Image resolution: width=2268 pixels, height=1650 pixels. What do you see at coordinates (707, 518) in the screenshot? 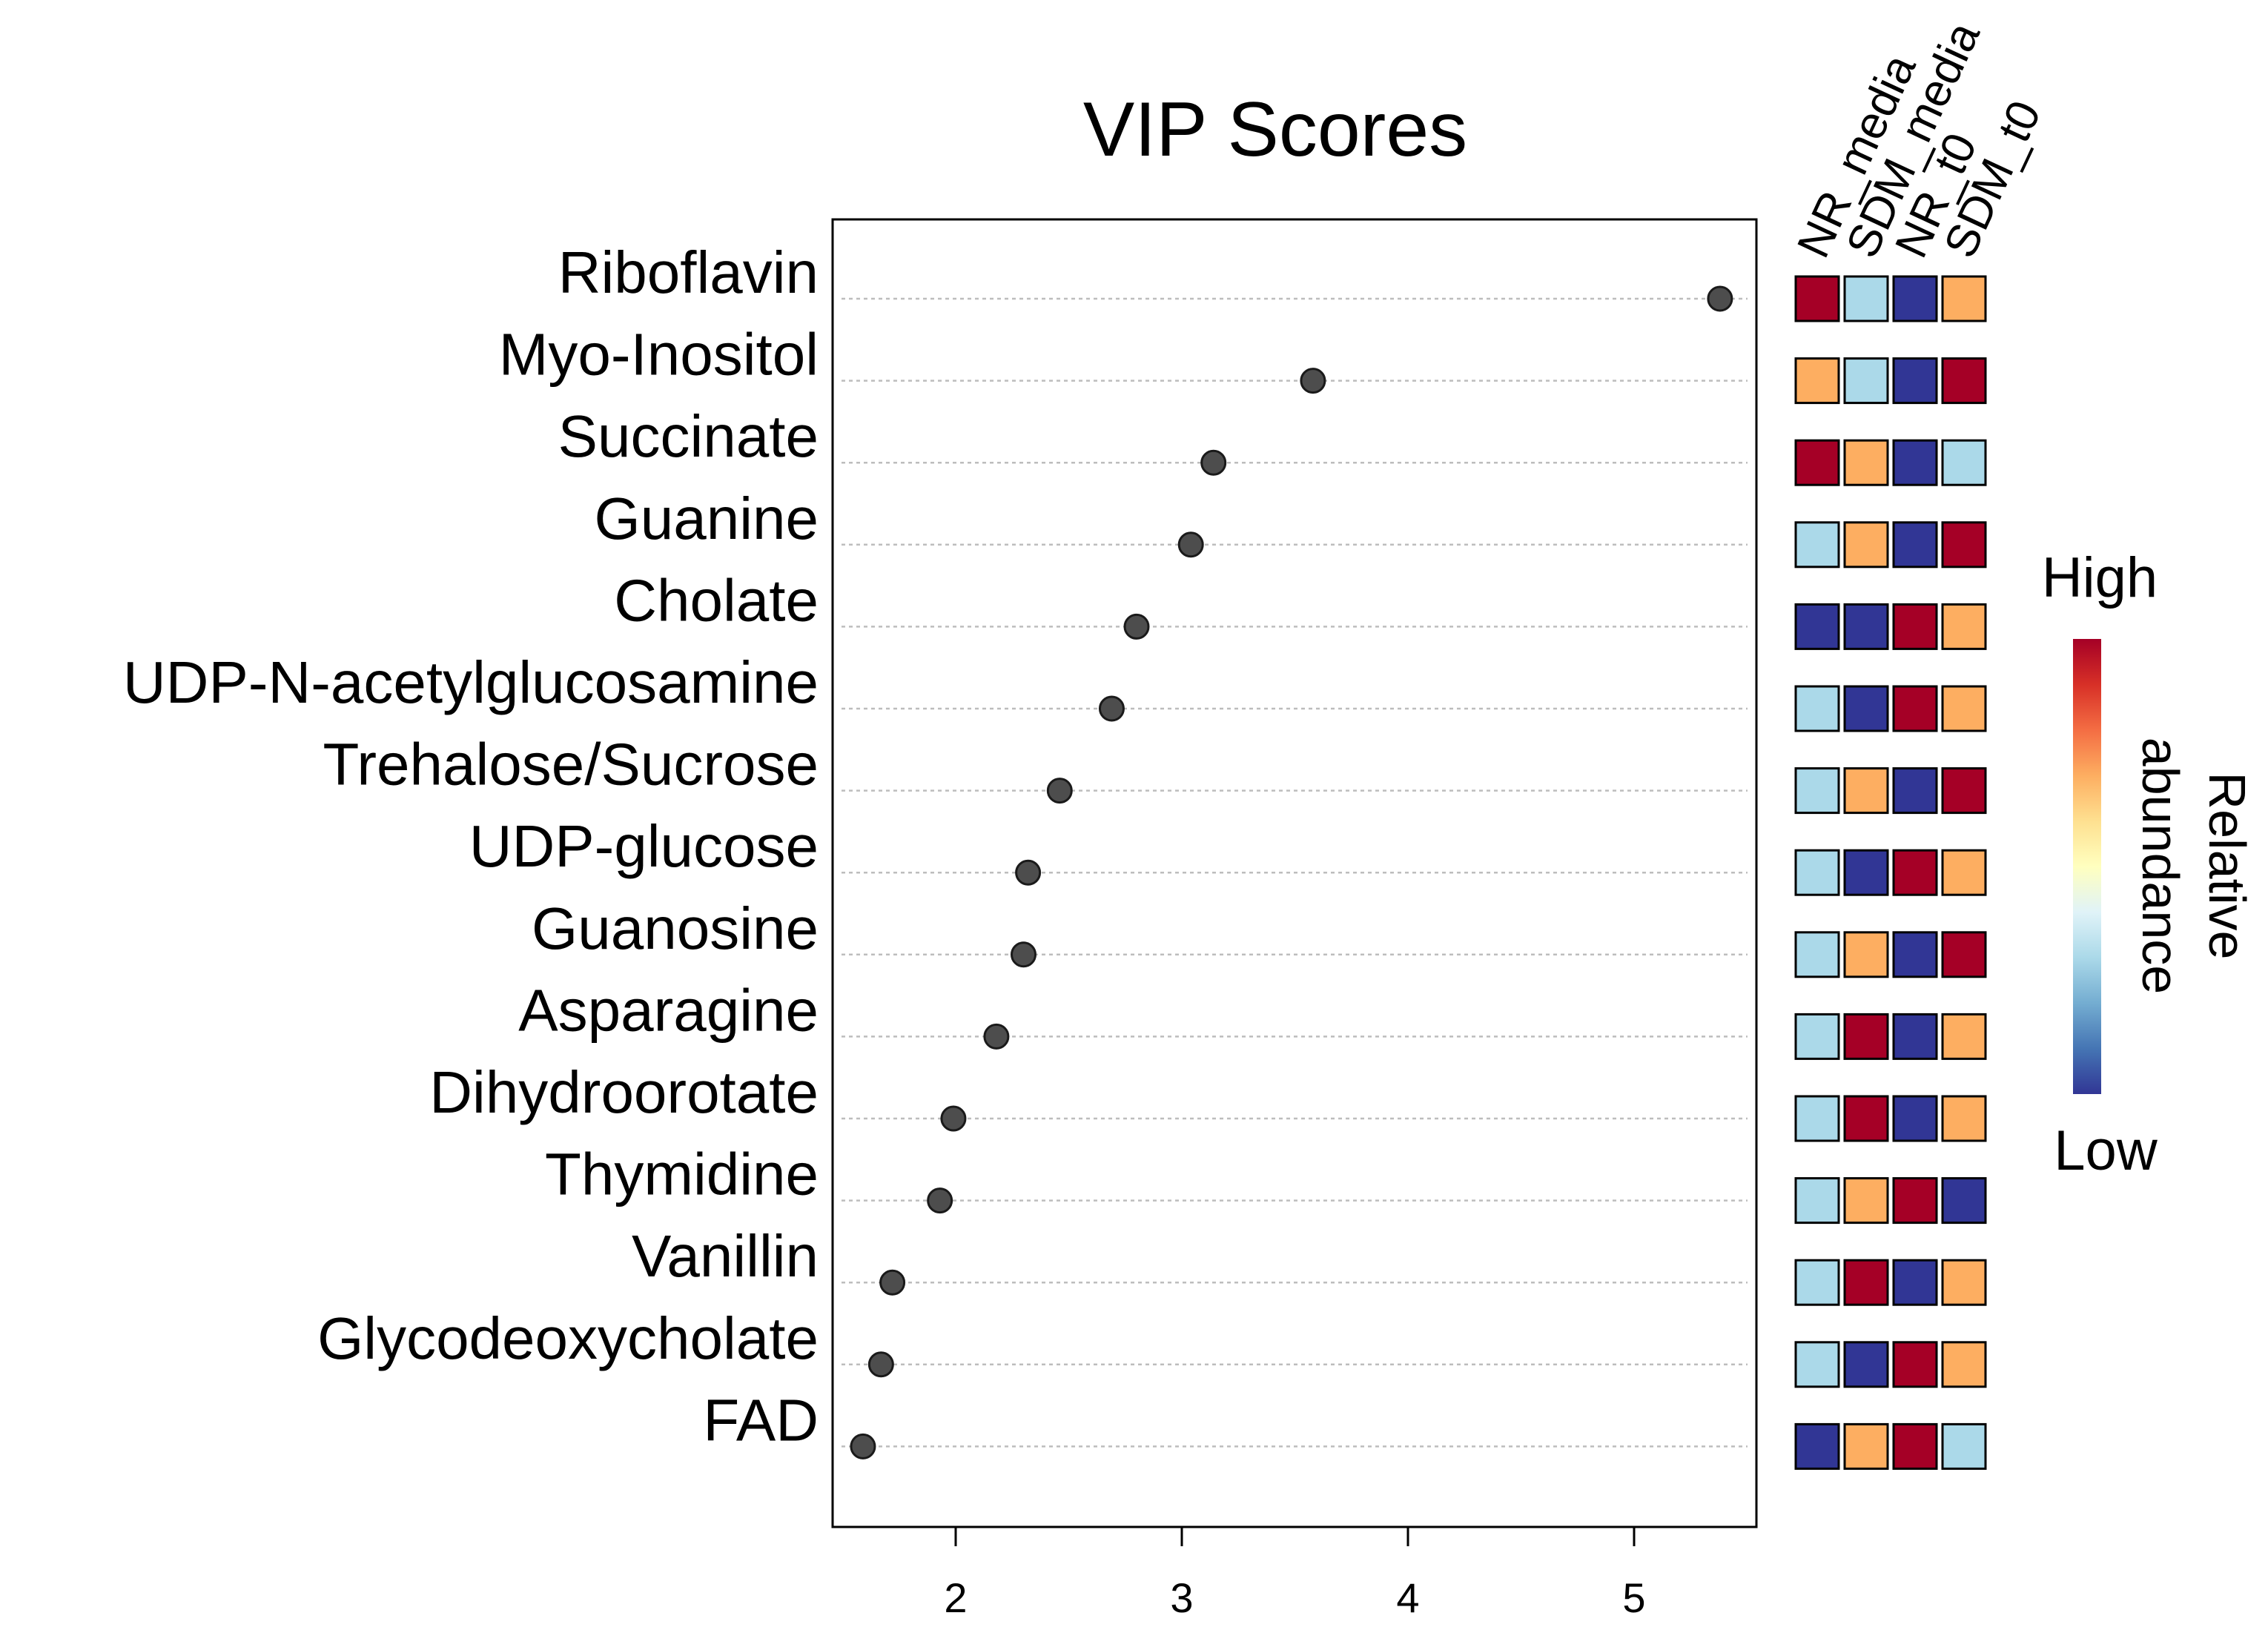
I see `metabolite-label: Guanine` at bounding box center [707, 518].